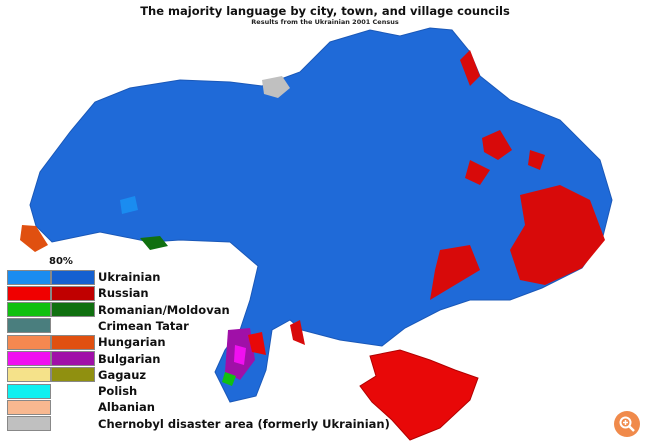 This screenshot has width=650, height=447. Describe the element at coordinates (419, 395) in the screenshot. I see `crimea` at that location.